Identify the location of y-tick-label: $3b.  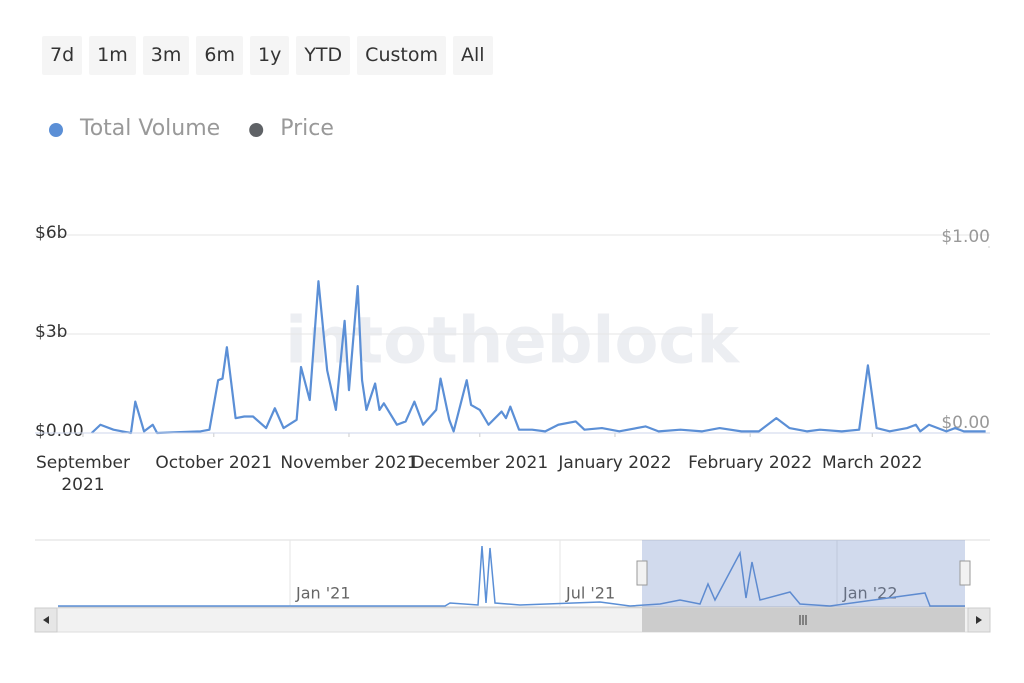
(51, 332).